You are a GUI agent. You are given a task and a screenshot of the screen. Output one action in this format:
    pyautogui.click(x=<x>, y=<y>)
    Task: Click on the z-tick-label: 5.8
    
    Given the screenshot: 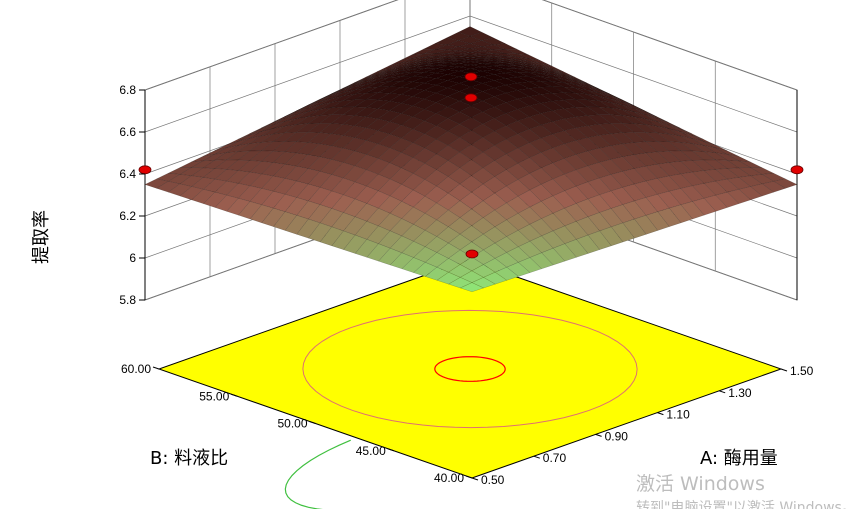 What is the action you would take?
    pyautogui.click(x=127, y=300)
    